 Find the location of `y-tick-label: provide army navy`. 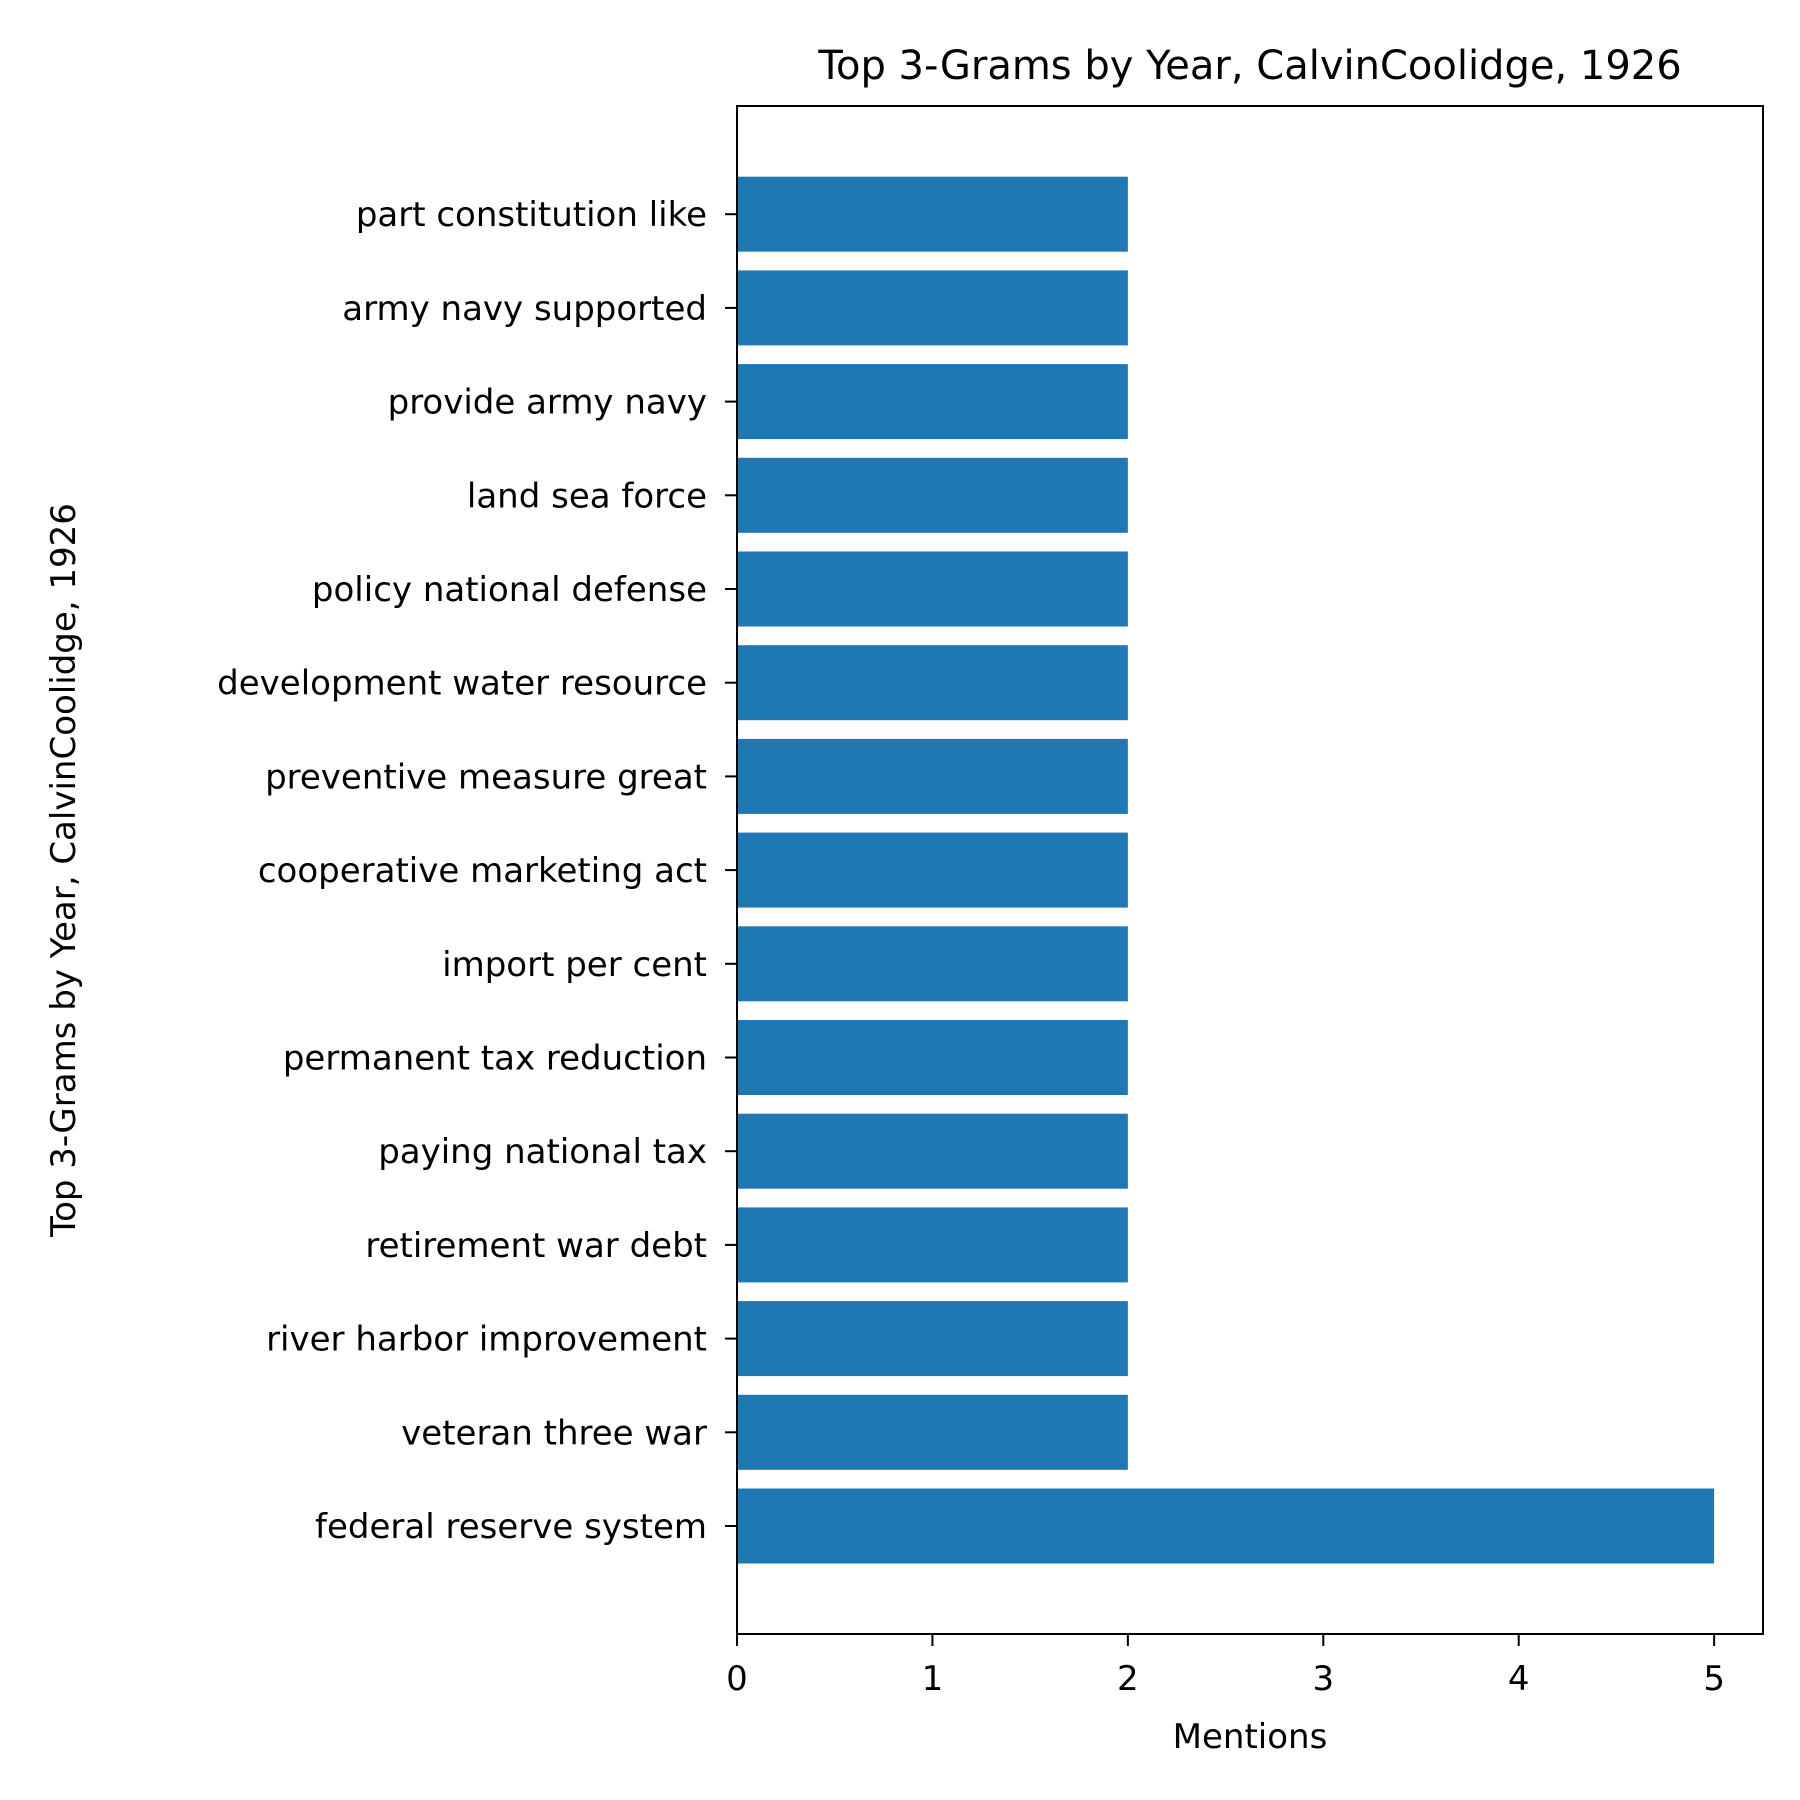

y-tick-label: provide army navy is located at coordinates (547, 403).